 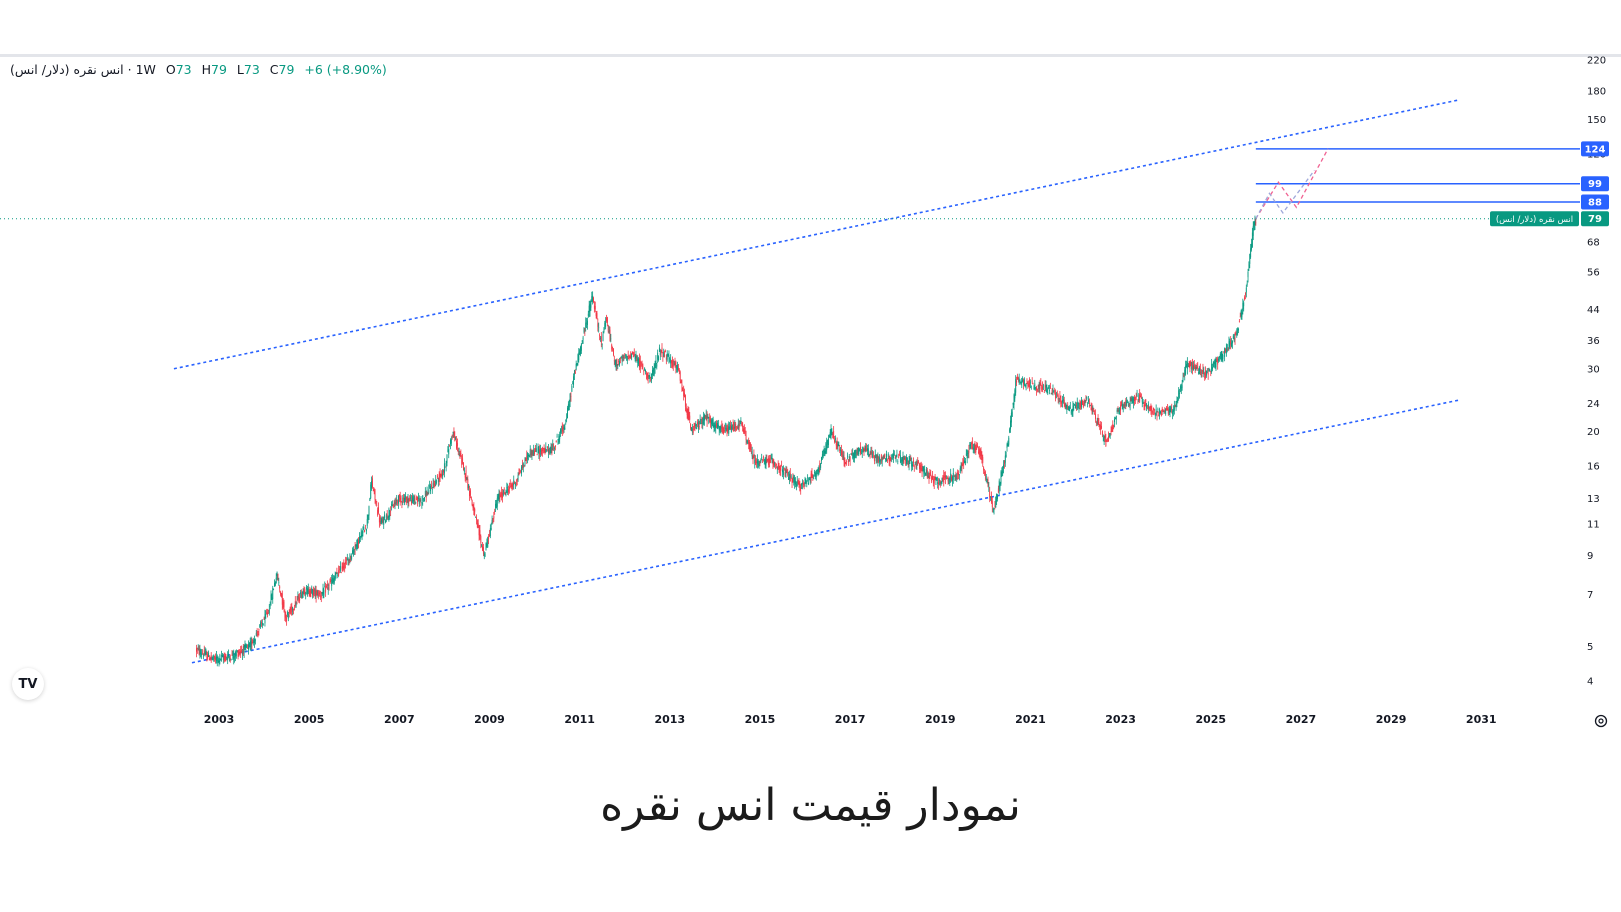 What do you see at coordinates (399, 719) in the screenshot?
I see `x-tick-label: 2007` at bounding box center [399, 719].